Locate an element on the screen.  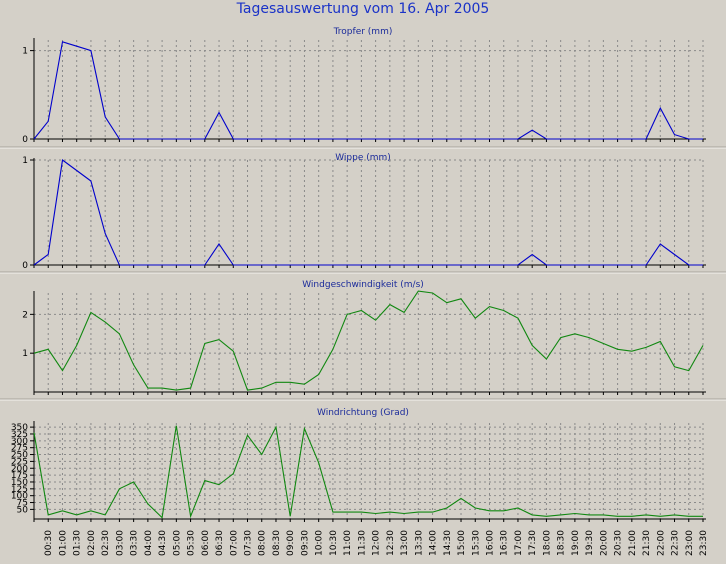
x-tick-label: 20:30 is located at coordinates (619, 543).